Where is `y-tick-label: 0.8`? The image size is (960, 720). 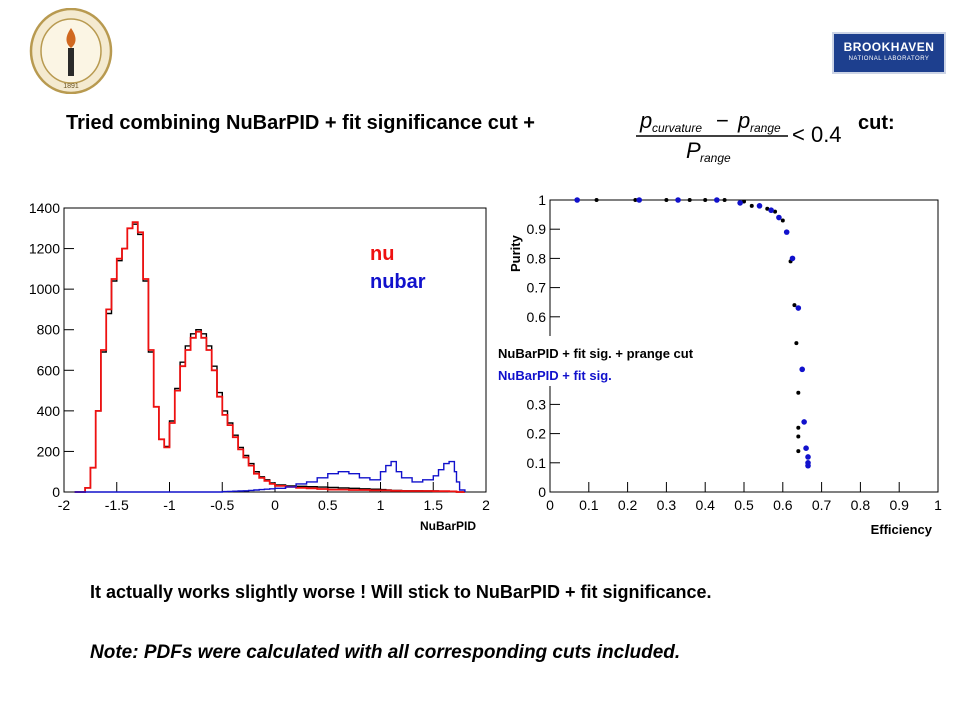
y-tick-label: 0.8 is located at coordinates (537, 258).